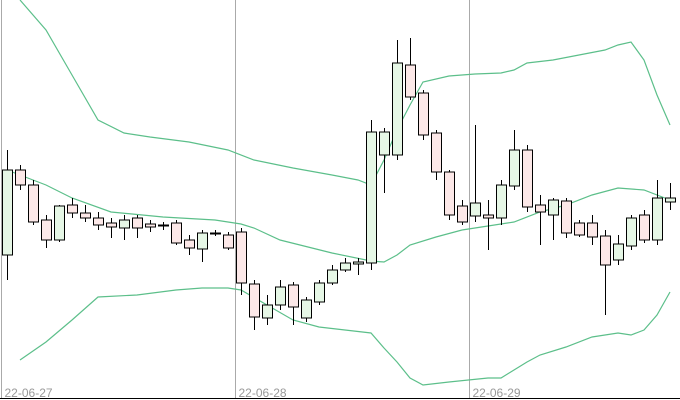 The height and width of the screenshot is (400, 680). What do you see at coordinates (497, 393) in the screenshot?
I see `x-tick-label: 22-06-29` at bounding box center [497, 393].